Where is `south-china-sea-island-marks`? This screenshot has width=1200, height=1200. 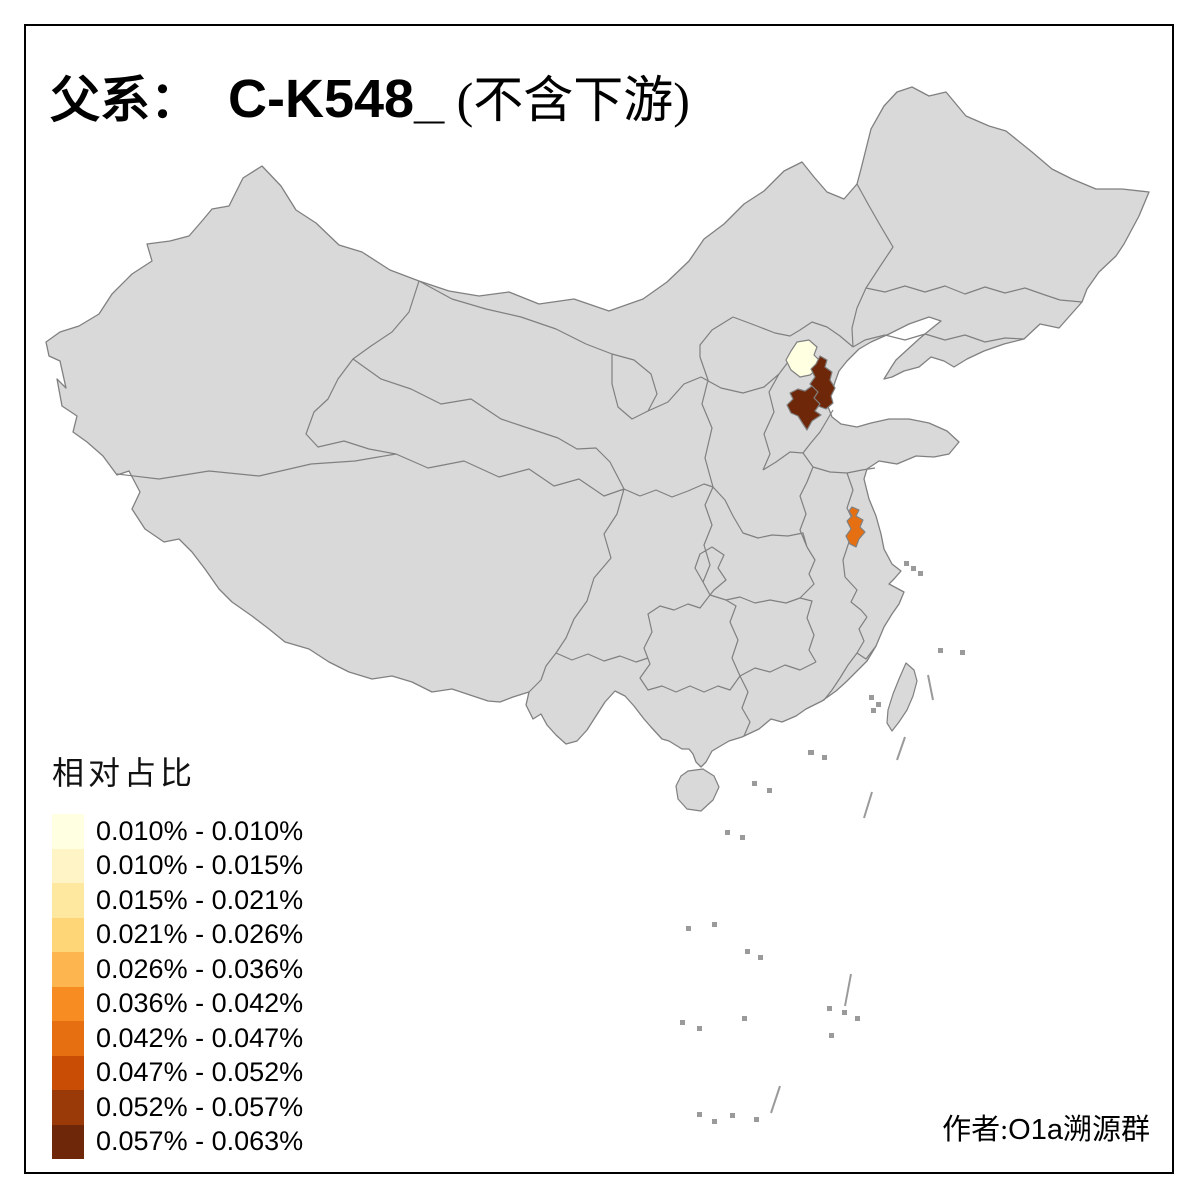
south-china-sea-island-marks is located at coordinates (822, 842).